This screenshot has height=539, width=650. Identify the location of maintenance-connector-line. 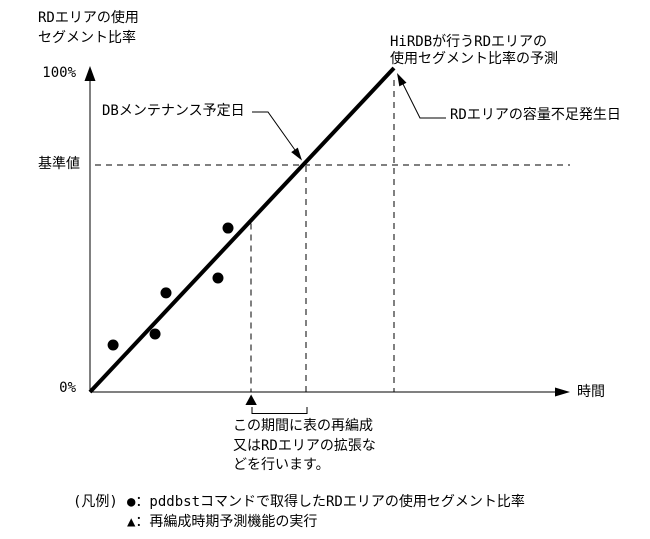
(274, 131).